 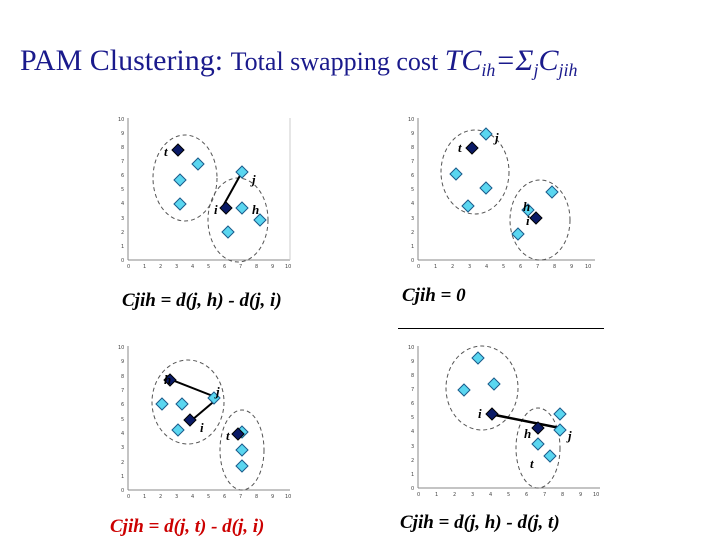 I want to click on x-tick: 6, so click(x=224, y=497).